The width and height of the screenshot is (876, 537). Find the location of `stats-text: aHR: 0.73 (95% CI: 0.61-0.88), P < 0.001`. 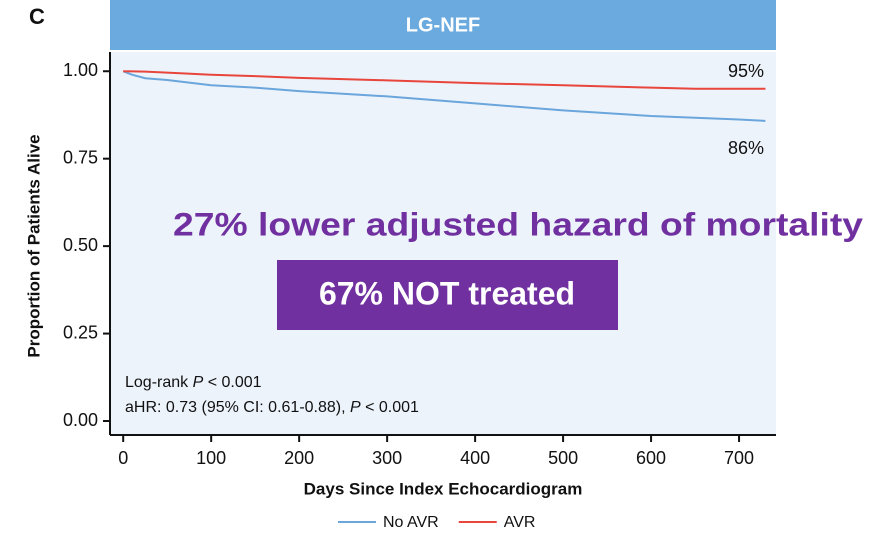

stats-text: aHR: 0.73 (95% CI: 0.61-0.88), P < 0.001 is located at coordinates (272, 407).